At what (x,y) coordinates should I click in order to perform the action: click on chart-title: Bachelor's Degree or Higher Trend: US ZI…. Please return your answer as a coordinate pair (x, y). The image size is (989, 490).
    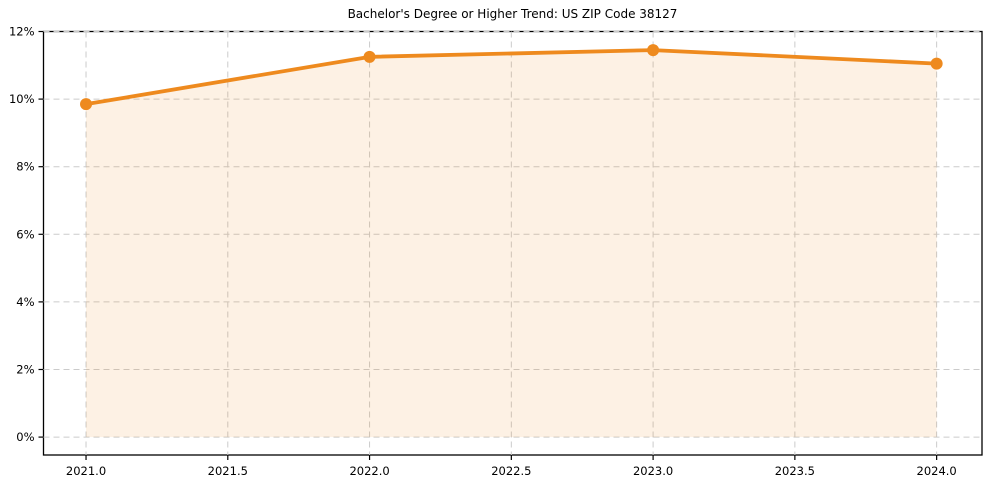
    Looking at the image, I should click on (512, 14).